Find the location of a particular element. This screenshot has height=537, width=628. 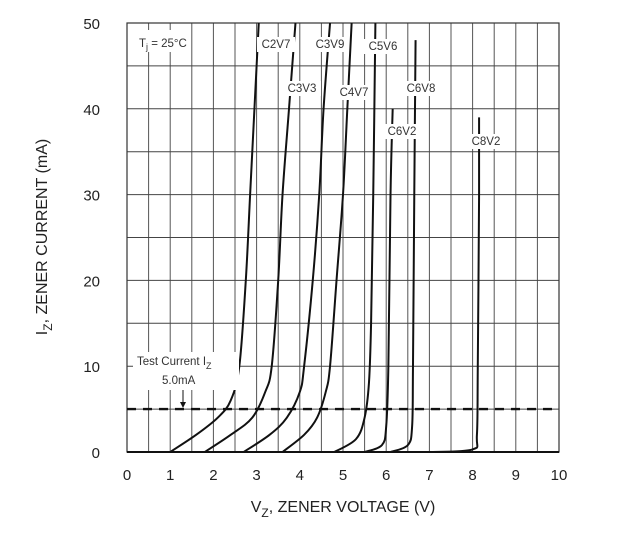

x-tick-label: 3 is located at coordinates (256, 475).